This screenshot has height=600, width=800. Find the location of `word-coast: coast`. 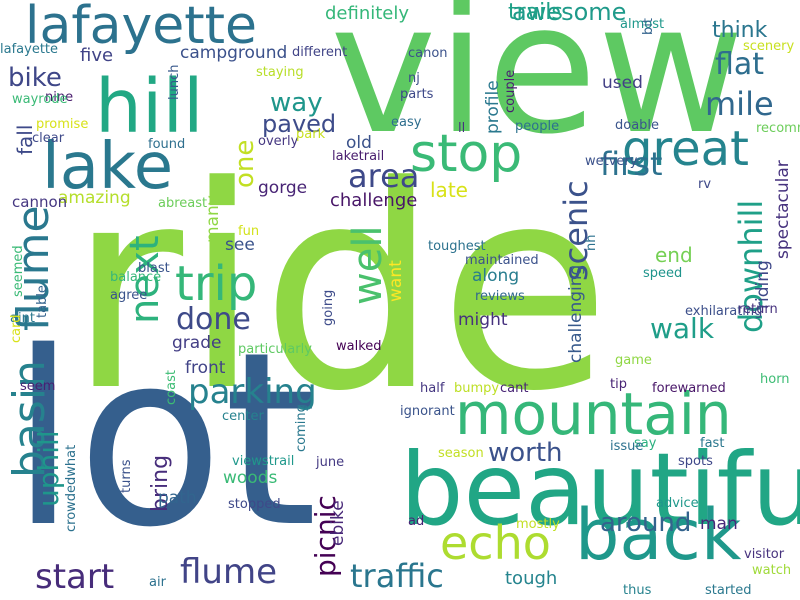

word-coast: coast is located at coordinates (171, 387).